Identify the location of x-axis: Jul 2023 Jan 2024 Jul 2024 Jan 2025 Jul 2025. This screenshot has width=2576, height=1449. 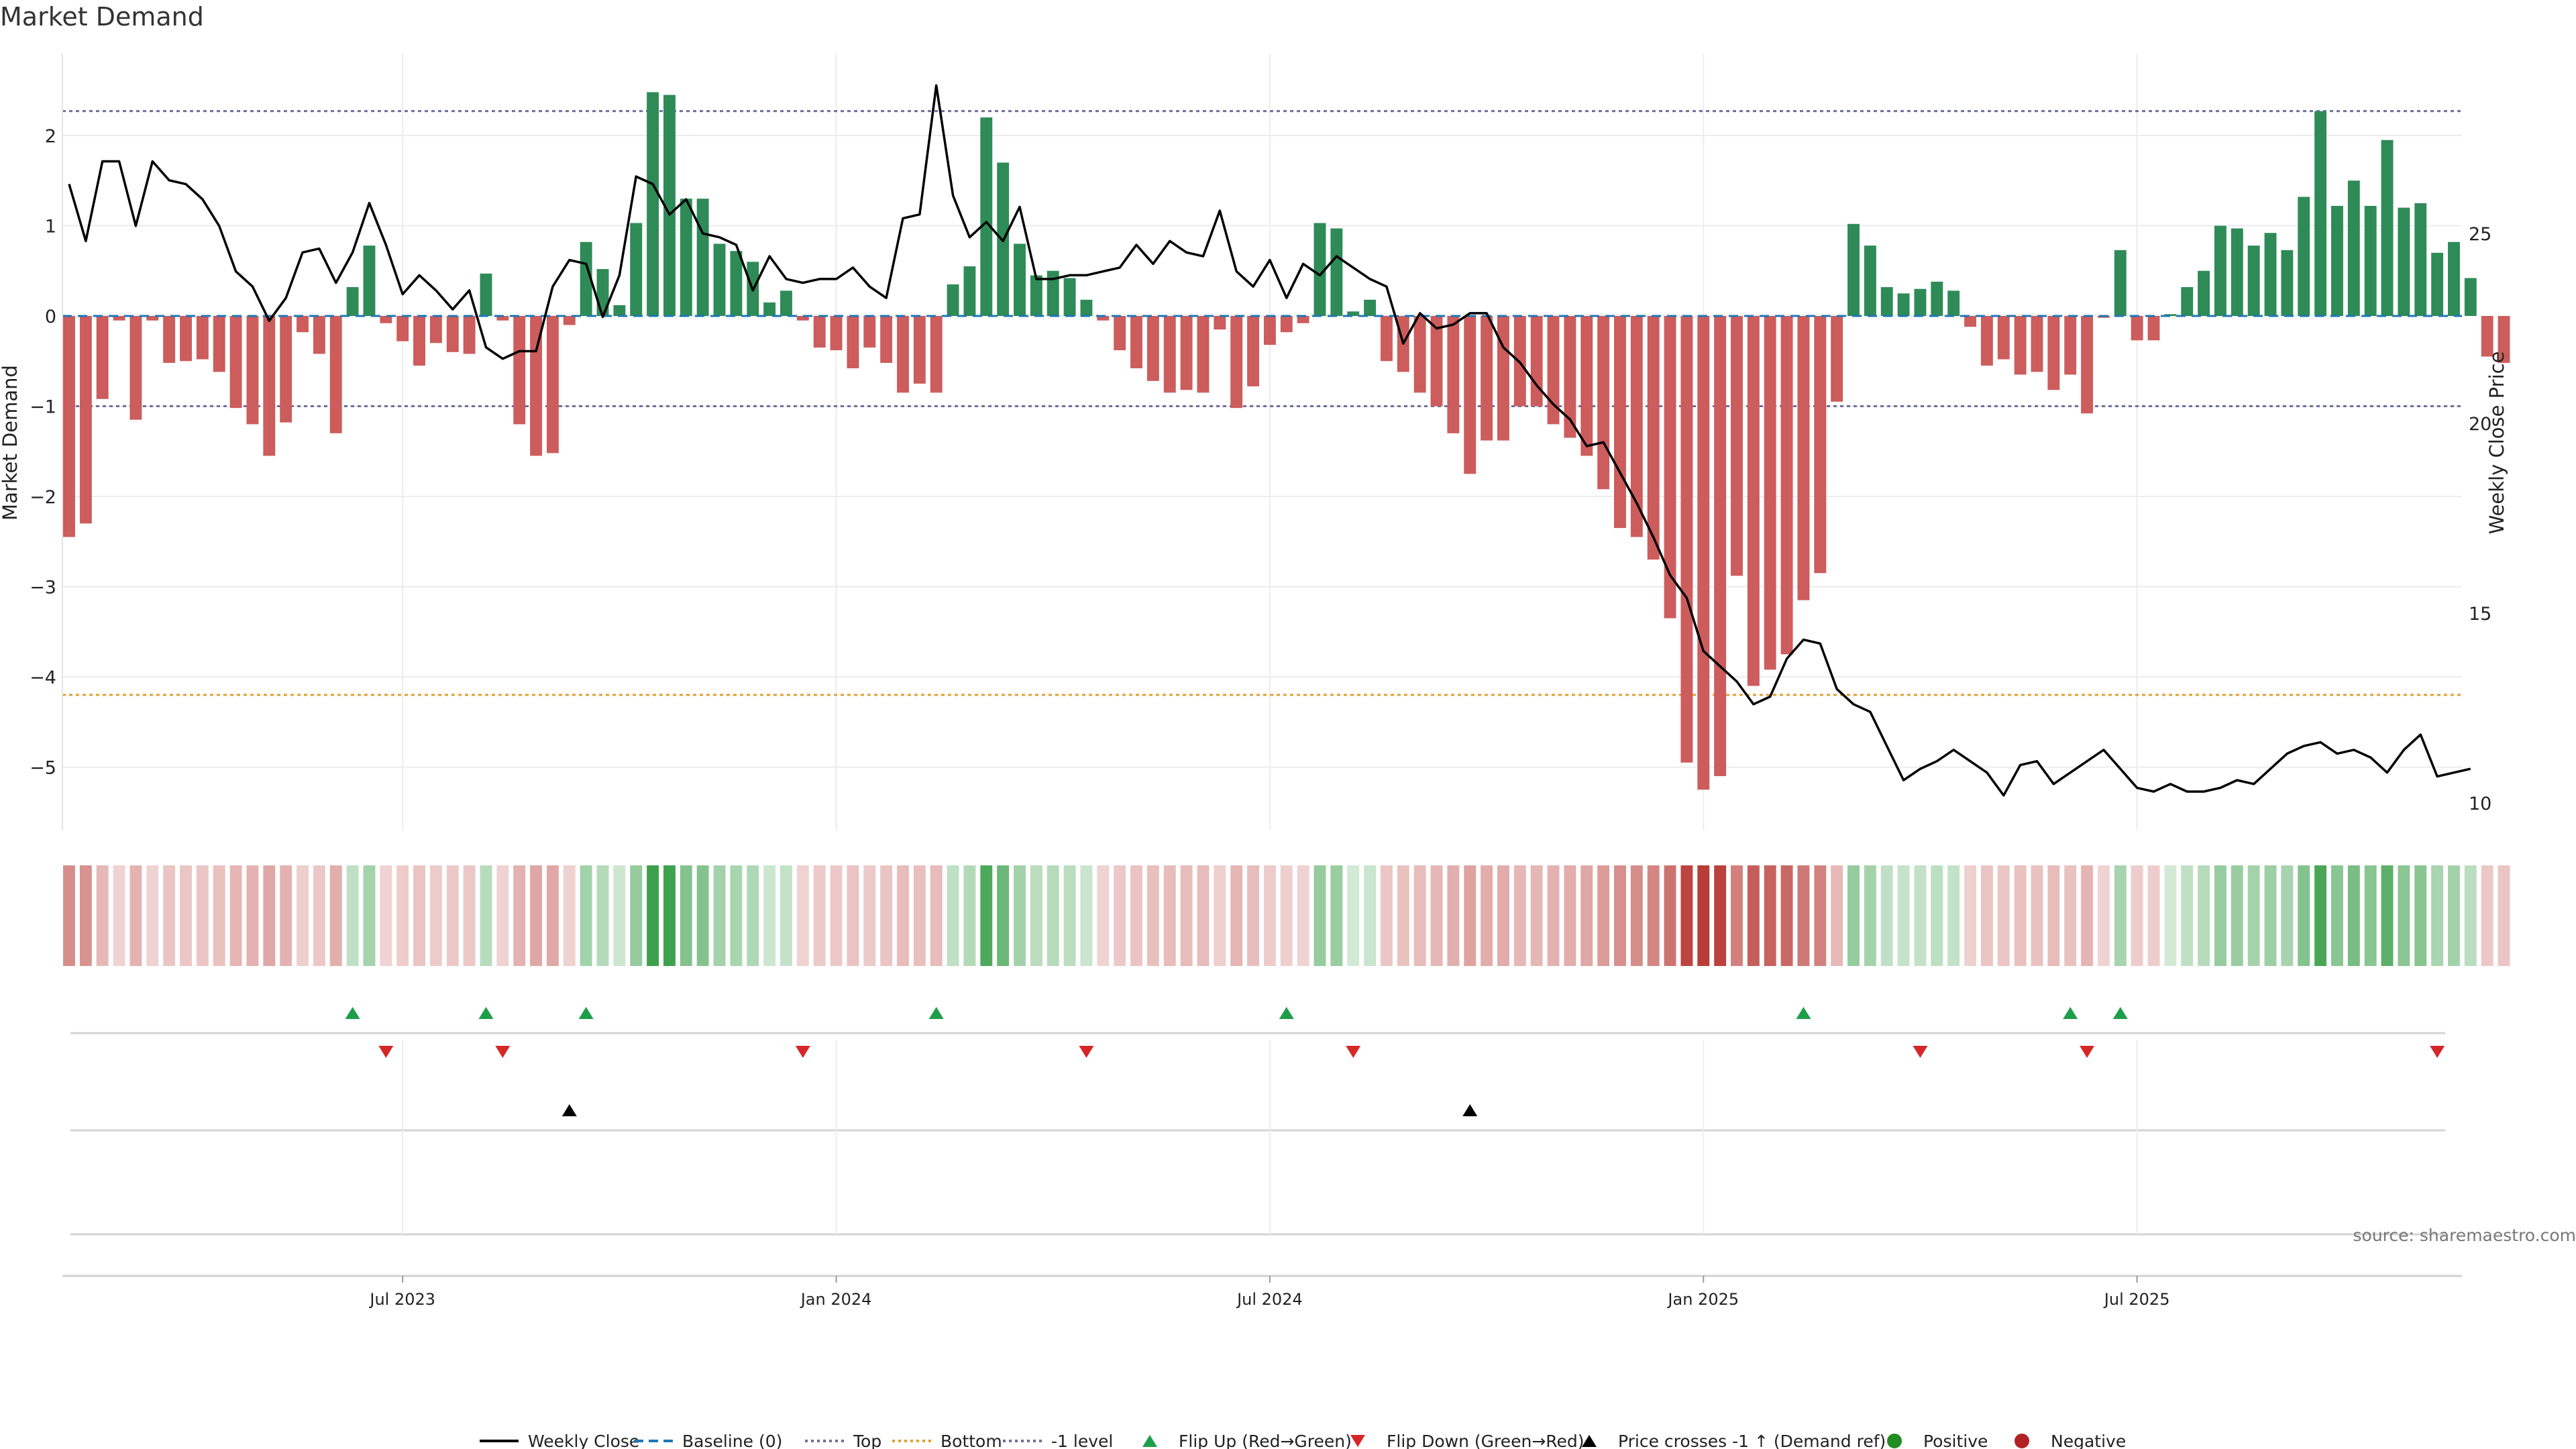
(1262, 1292).